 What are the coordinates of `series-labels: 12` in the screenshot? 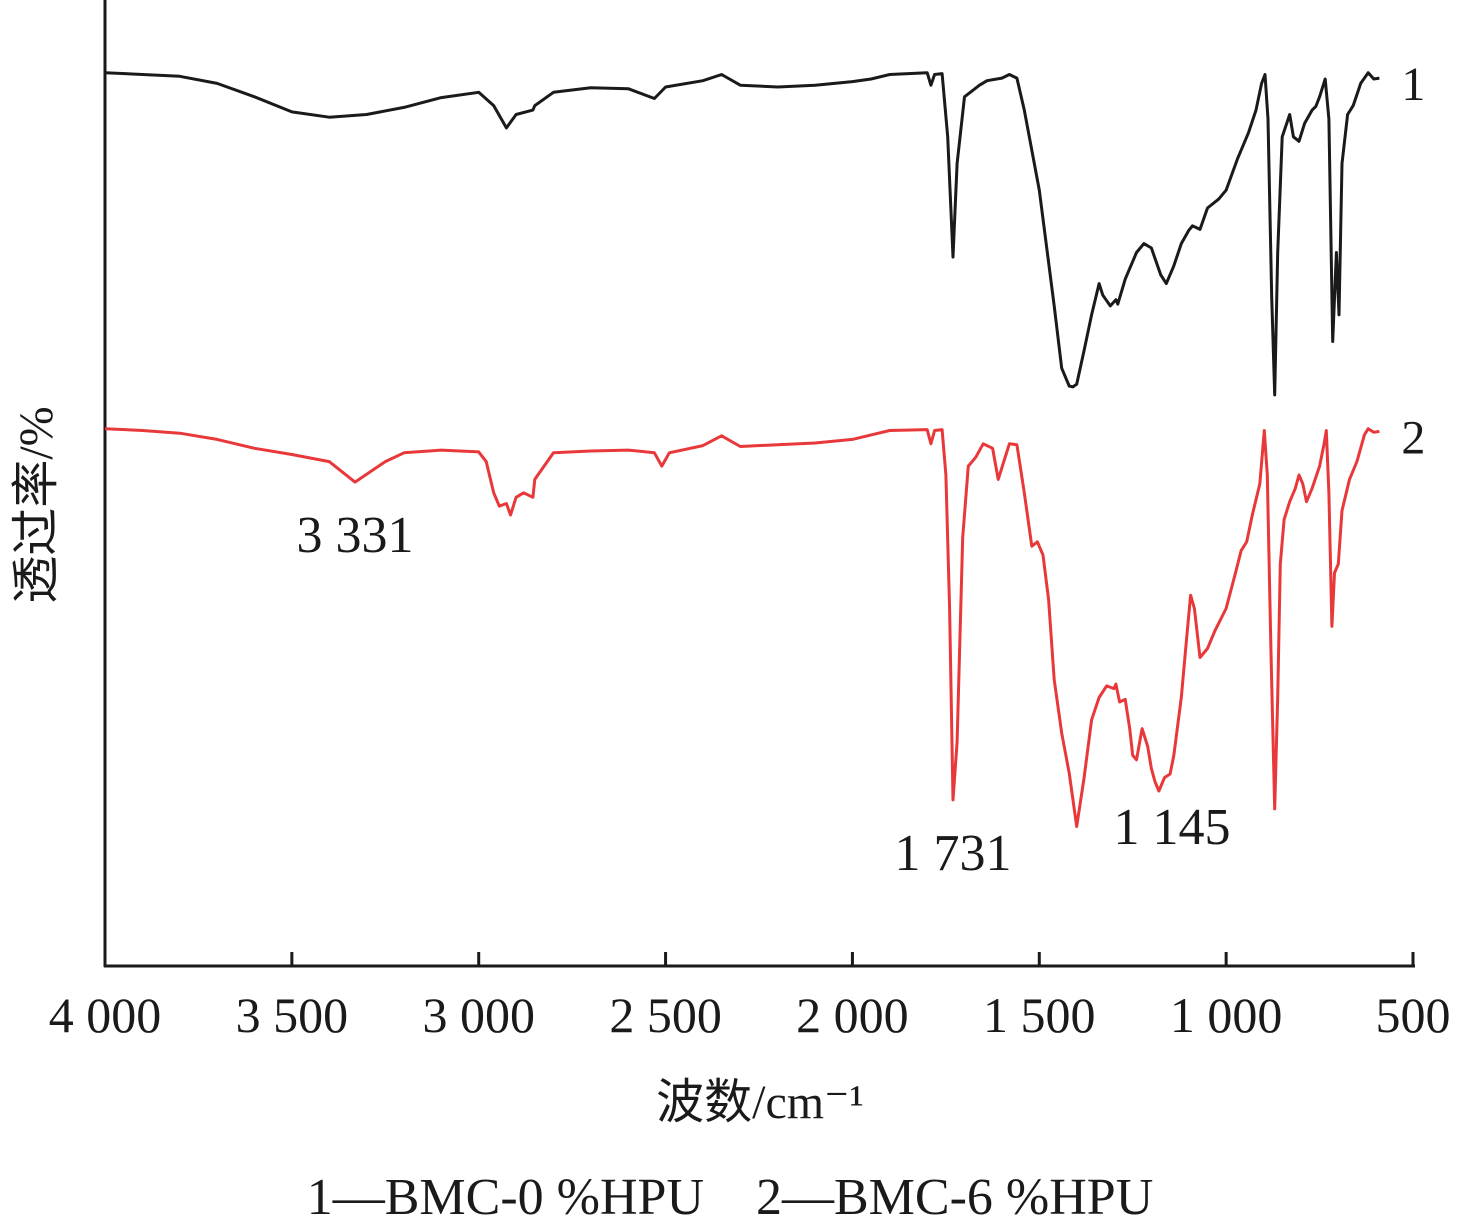 It's located at (1413, 261).